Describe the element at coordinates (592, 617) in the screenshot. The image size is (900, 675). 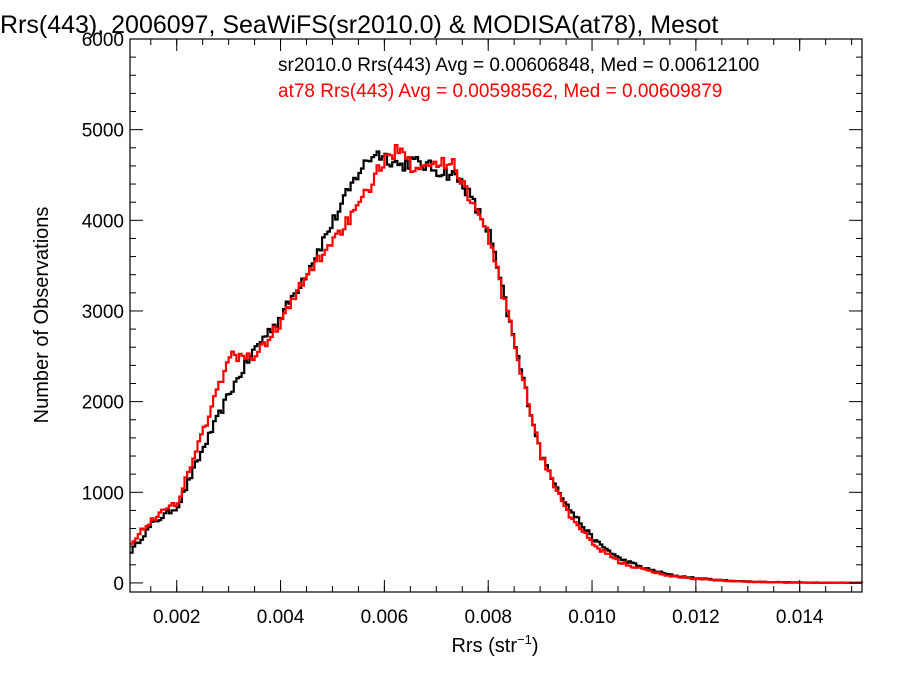
I see `x-tick-label: 0.010` at that location.